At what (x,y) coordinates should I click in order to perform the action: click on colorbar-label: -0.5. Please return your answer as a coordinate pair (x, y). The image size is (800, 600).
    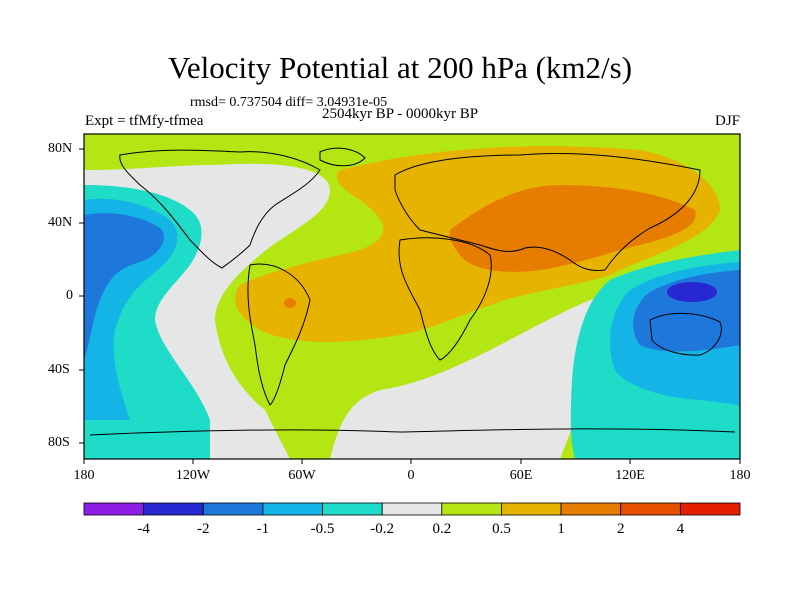
    Looking at the image, I should click on (322, 529).